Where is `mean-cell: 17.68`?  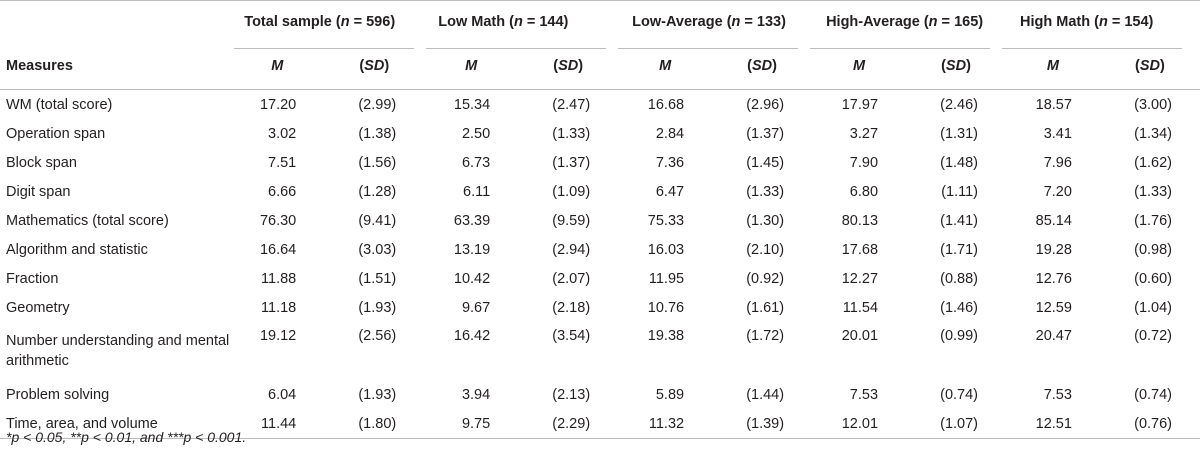 mean-cell: 17.68 is located at coordinates (860, 249).